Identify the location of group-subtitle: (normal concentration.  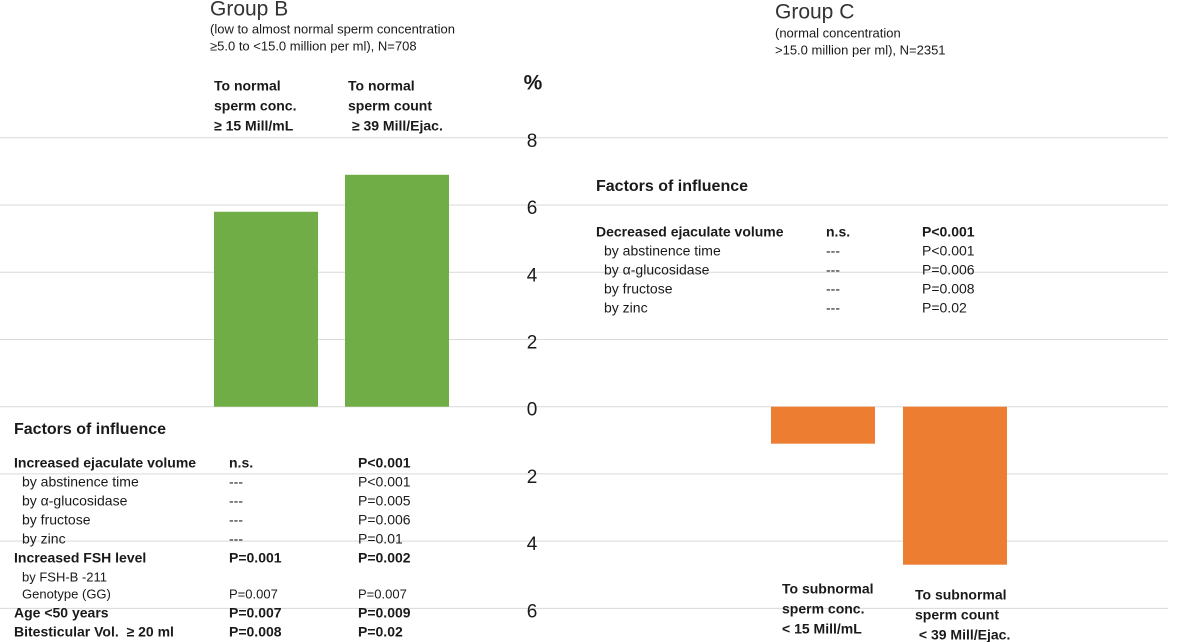
(838, 32).